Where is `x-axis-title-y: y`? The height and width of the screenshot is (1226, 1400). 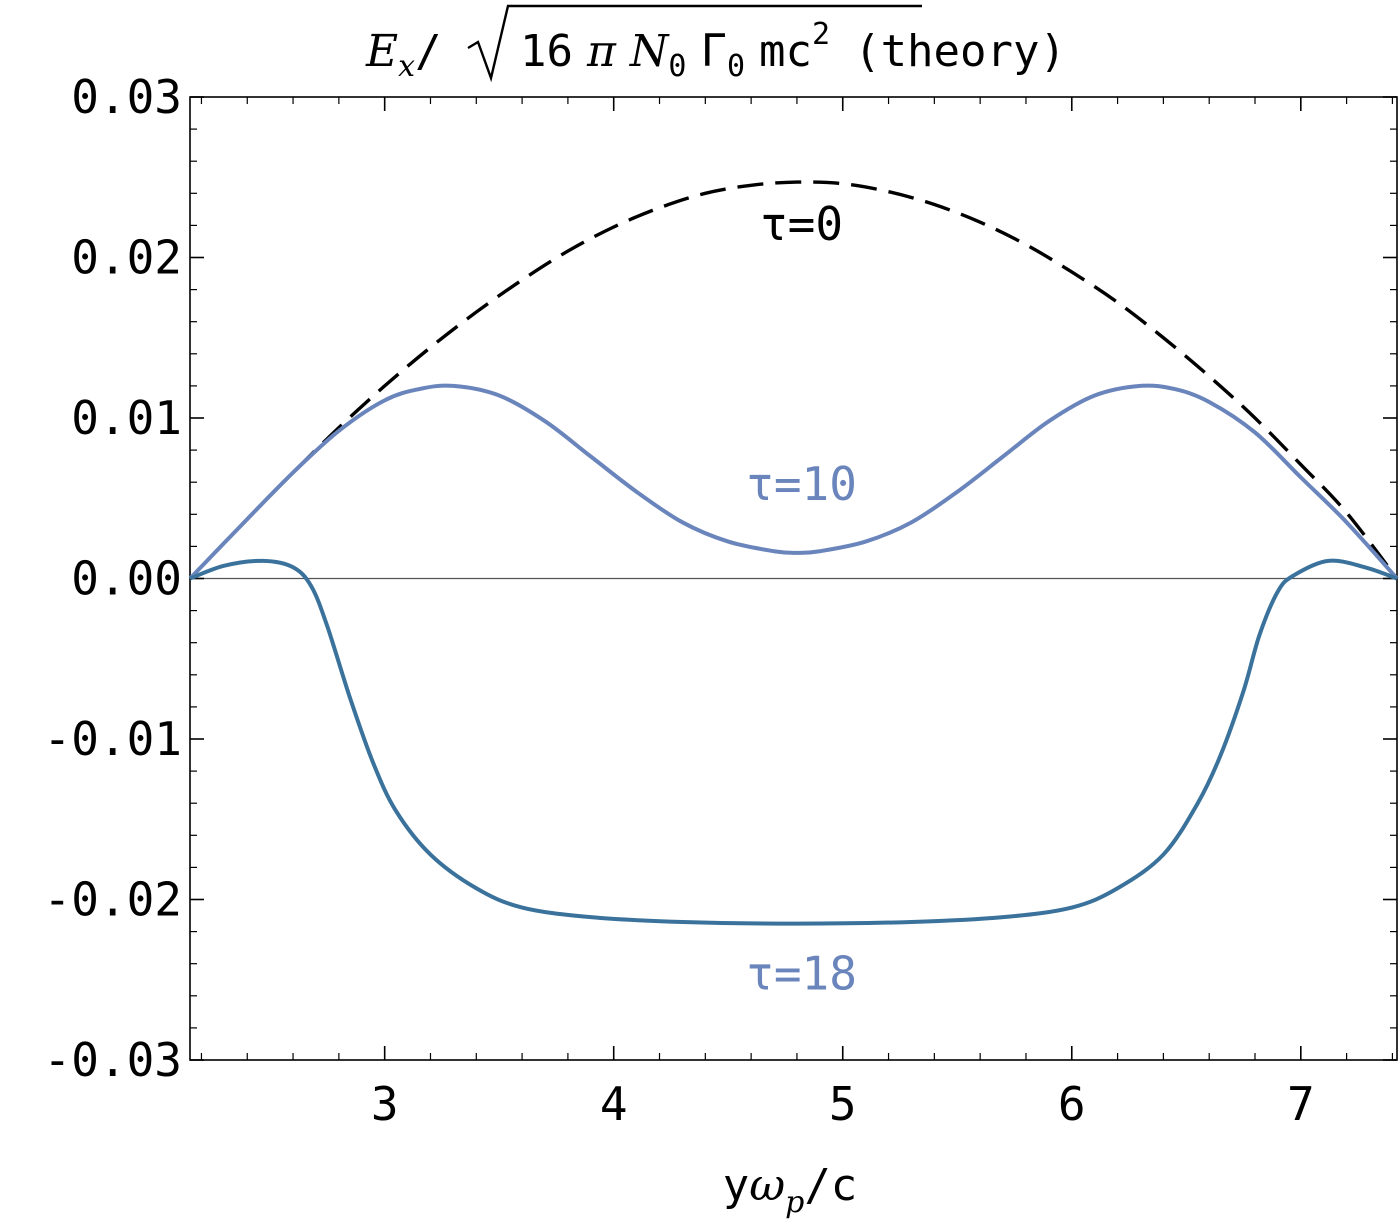 x-axis-title-y: y is located at coordinates (736, 1185).